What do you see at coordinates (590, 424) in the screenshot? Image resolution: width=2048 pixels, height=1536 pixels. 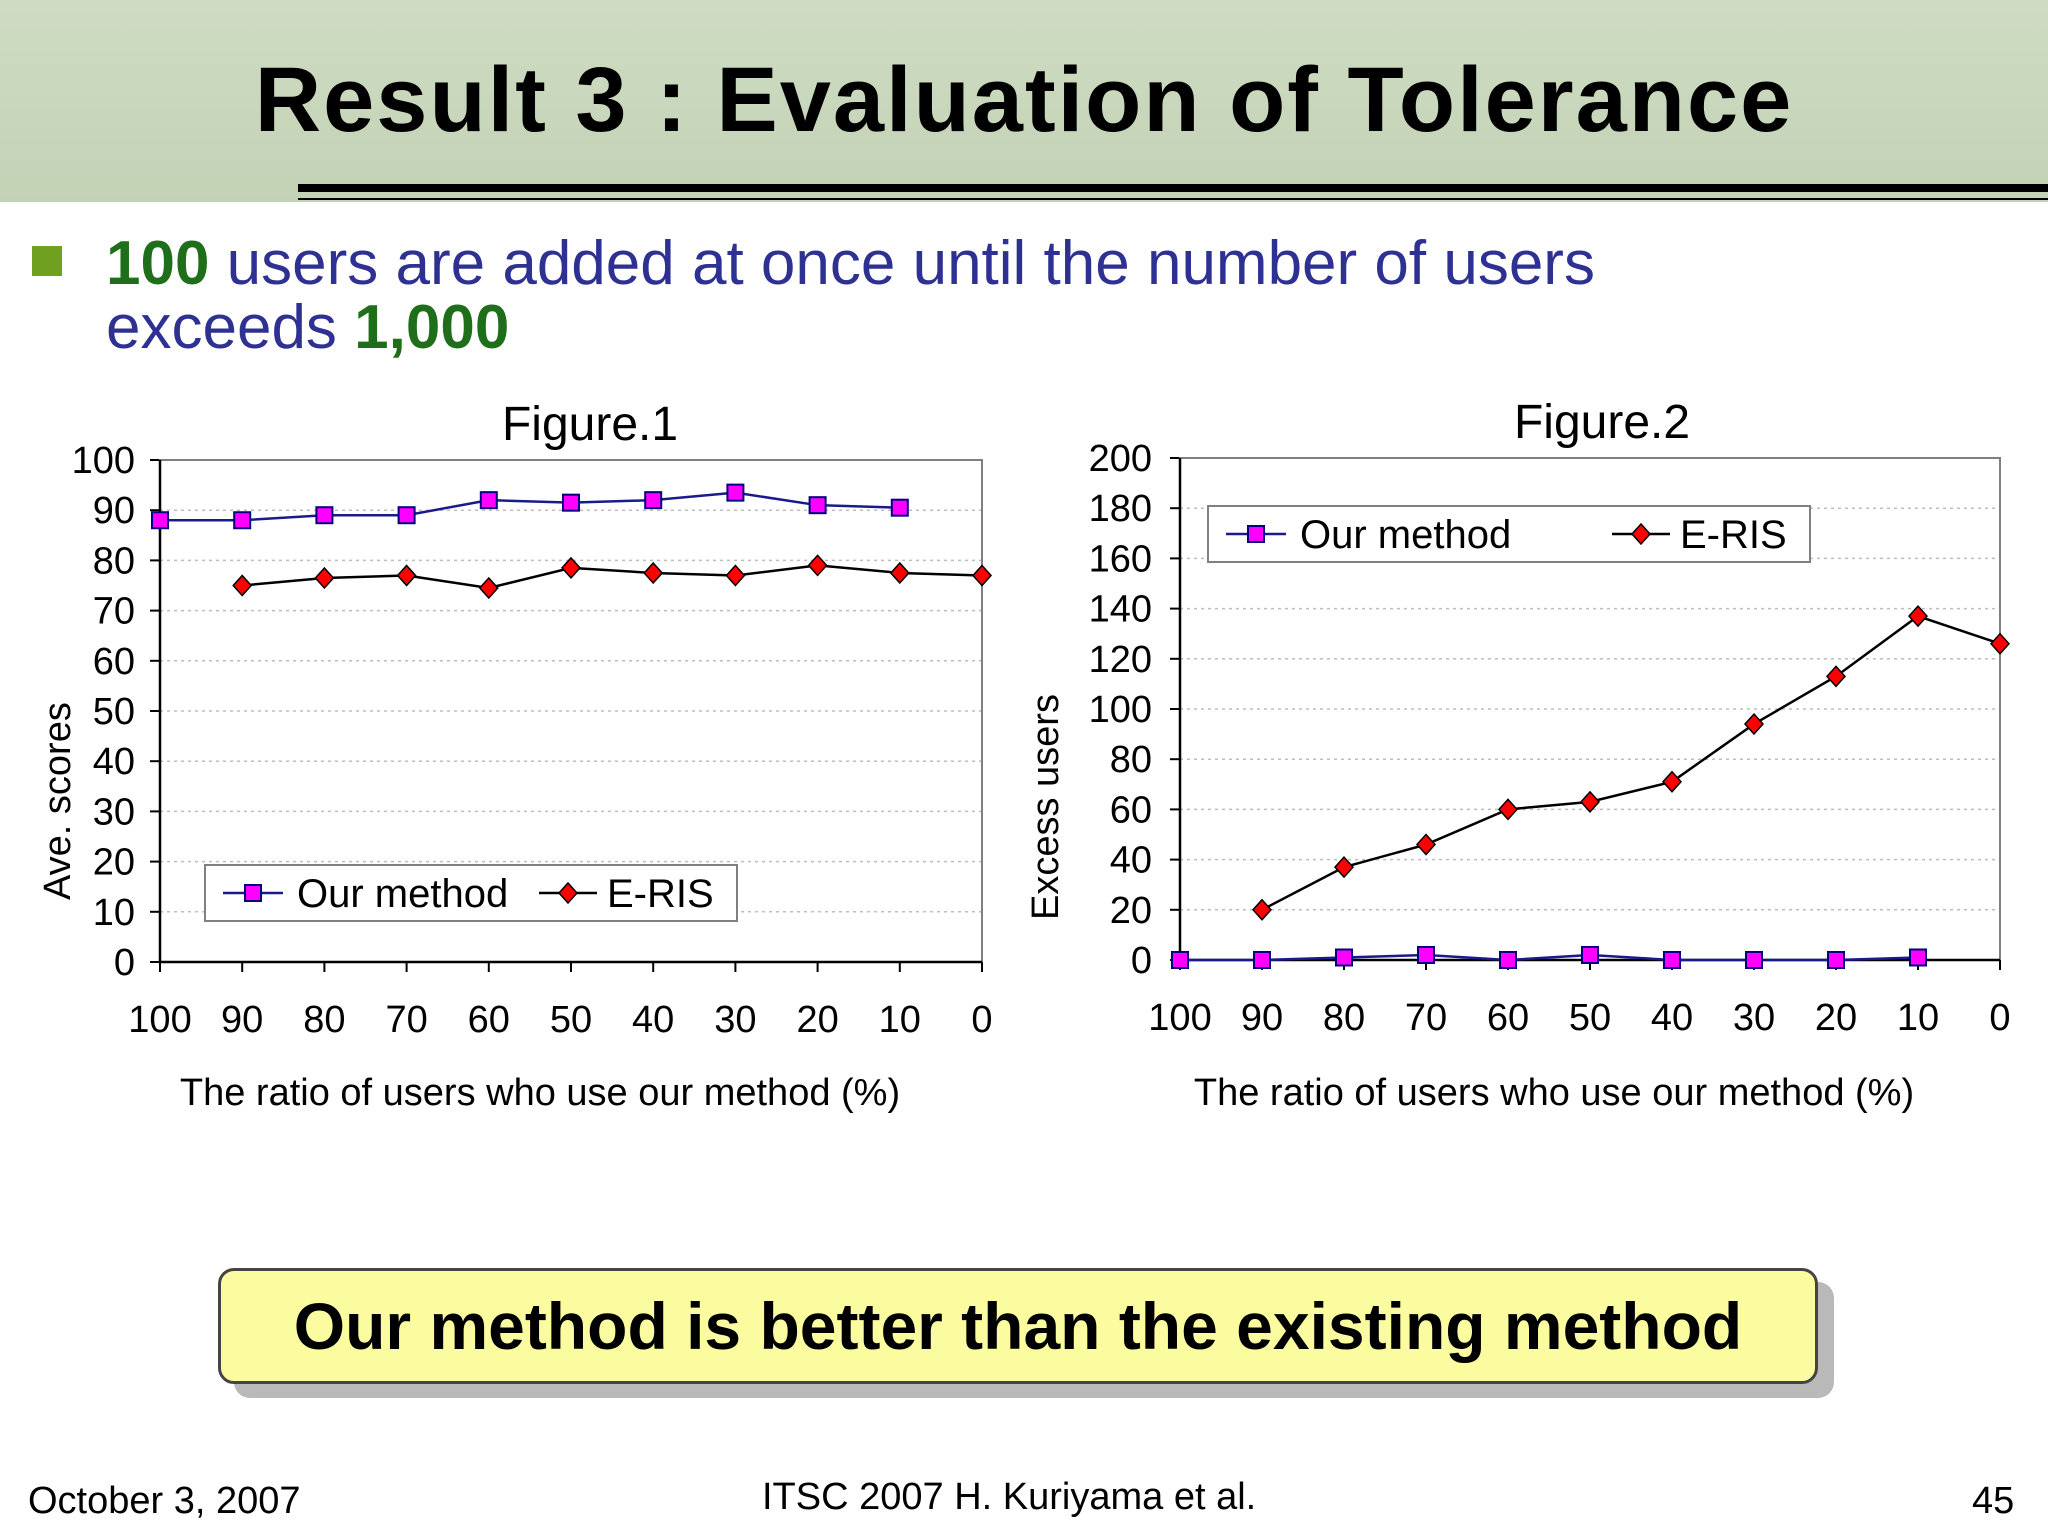 I see `chart-title: Figure.1` at bounding box center [590, 424].